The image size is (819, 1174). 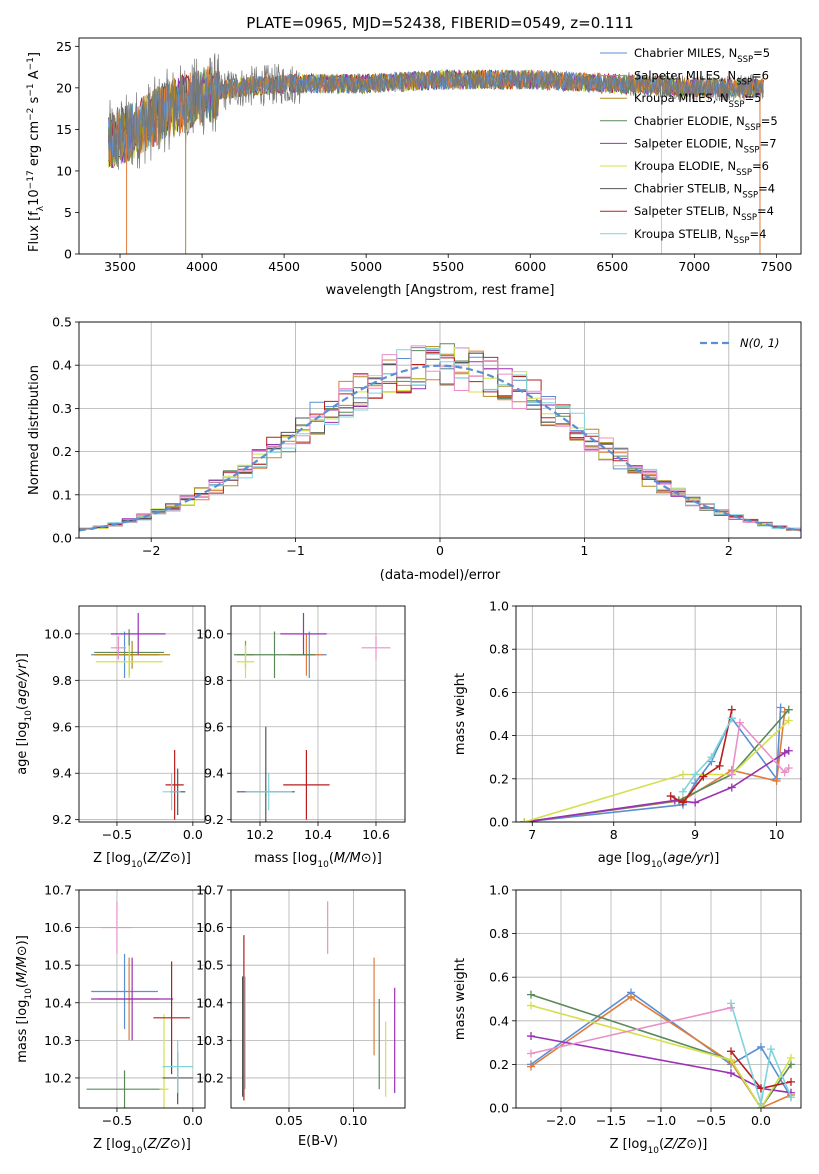 What do you see at coordinates (58, 633) in the screenshot?
I see `y-tick-label: 10.0` at bounding box center [58, 633].